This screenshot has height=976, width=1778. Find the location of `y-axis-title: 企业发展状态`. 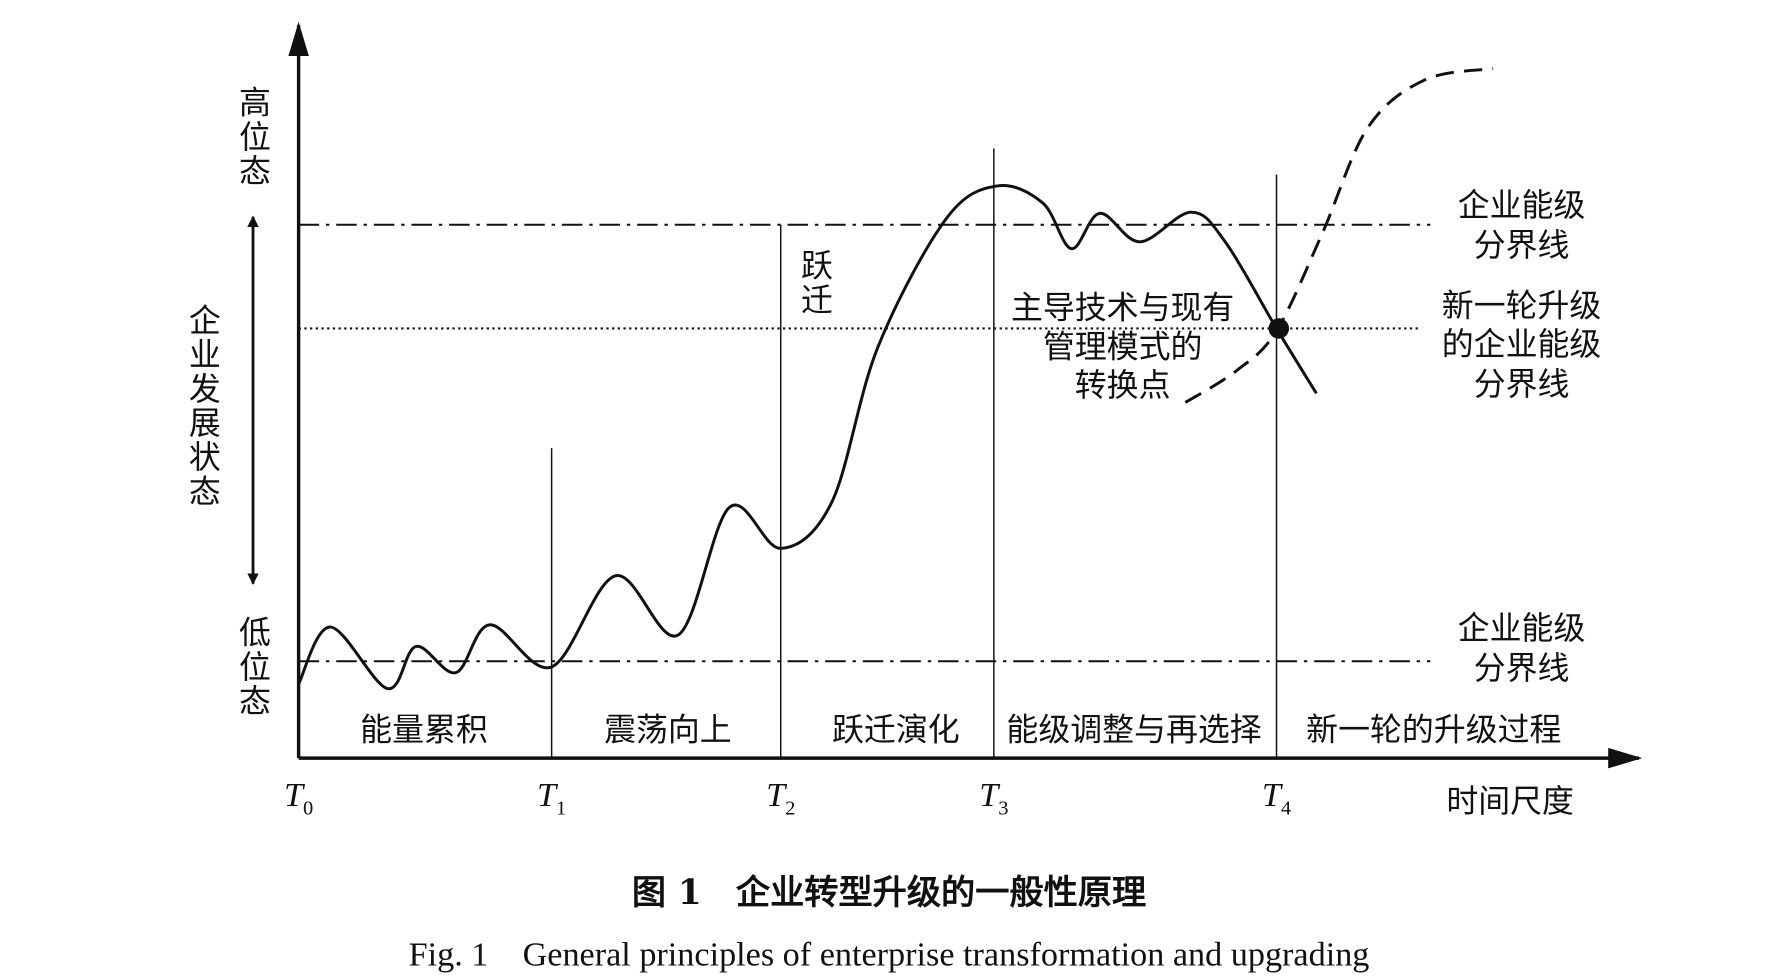

y-axis-title: 企业发展状态 is located at coordinates (203, 405).